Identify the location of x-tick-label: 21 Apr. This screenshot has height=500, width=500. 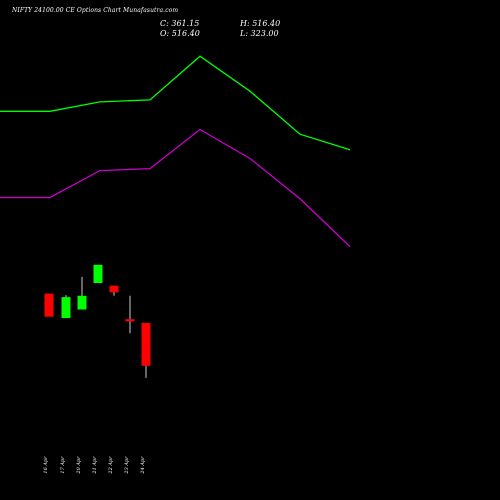
(95, 465).